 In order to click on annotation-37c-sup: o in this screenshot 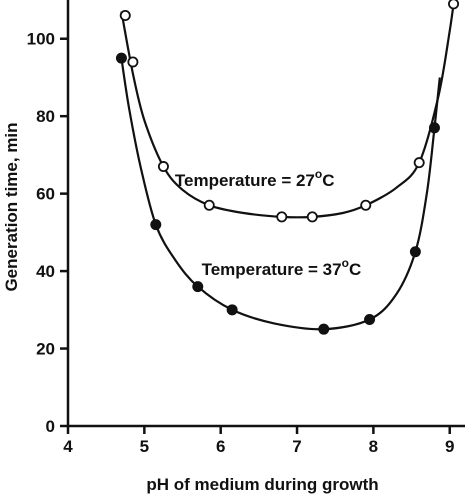, I will do `click(345, 263)`.